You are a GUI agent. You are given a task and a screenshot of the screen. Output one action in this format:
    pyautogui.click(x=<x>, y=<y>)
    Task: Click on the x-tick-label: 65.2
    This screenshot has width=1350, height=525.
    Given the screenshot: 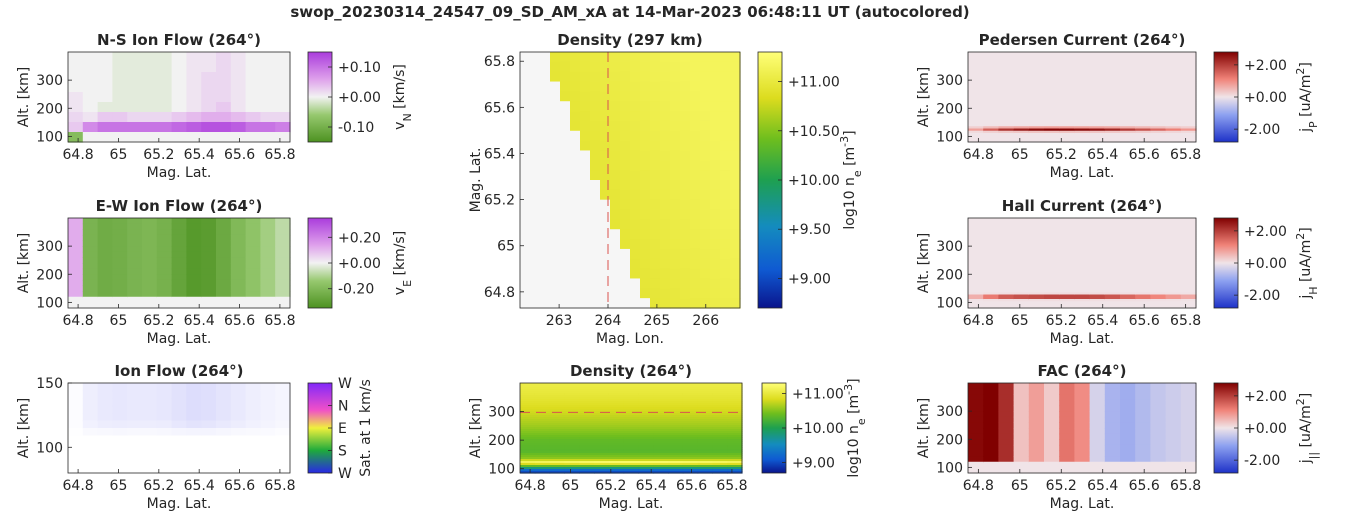 What is the action you would take?
    pyautogui.click(x=1061, y=321)
    